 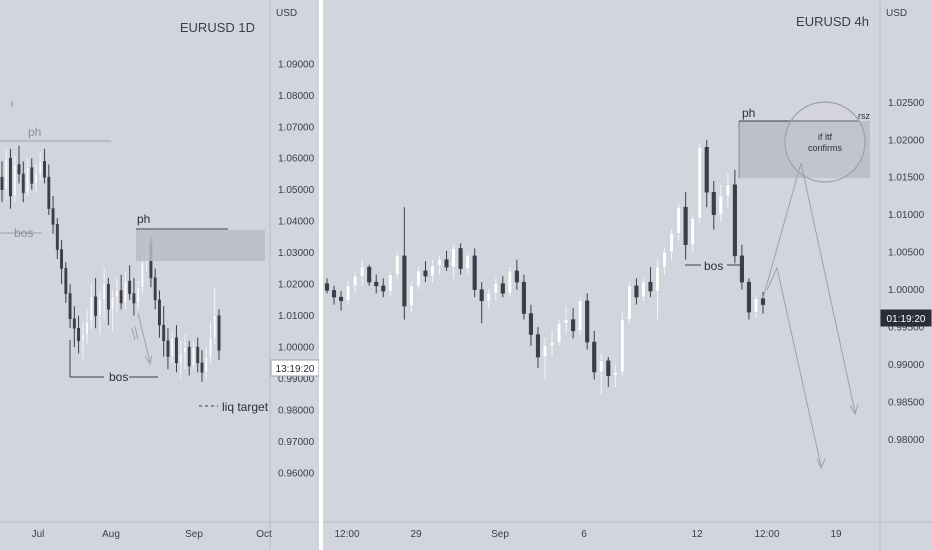 I want to click on x-tick-label: 29, so click(x=416, y=534).